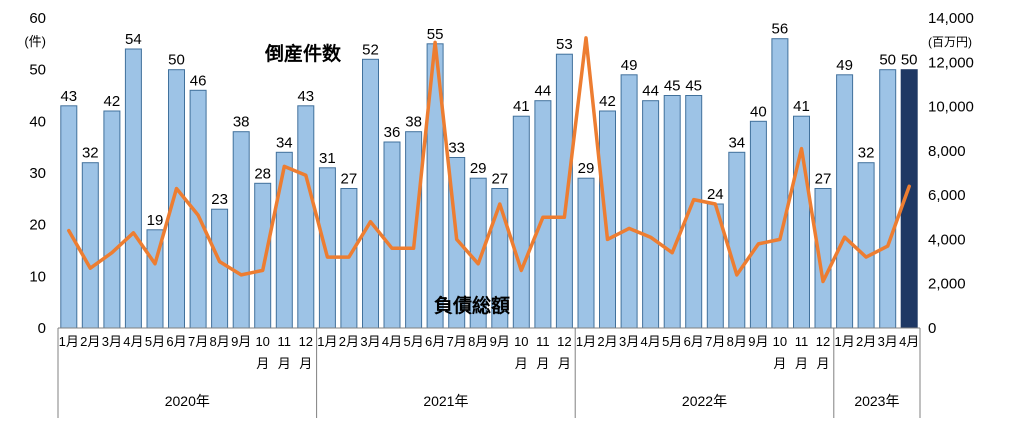 The image size is (1009, 428). Describe the element at coordinates (37, 173) in the screenshot. I see `y-tick-label-left: 30` at that location.